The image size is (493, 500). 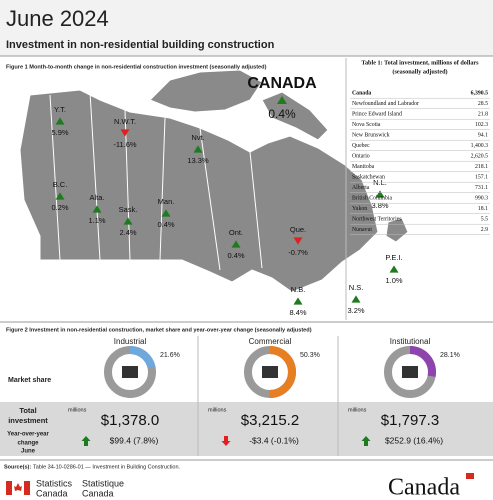 What do you see at coordinates (481, 198) in the screenshot?
I see `table-cell: 990.3` at bounding box center [481, 198].